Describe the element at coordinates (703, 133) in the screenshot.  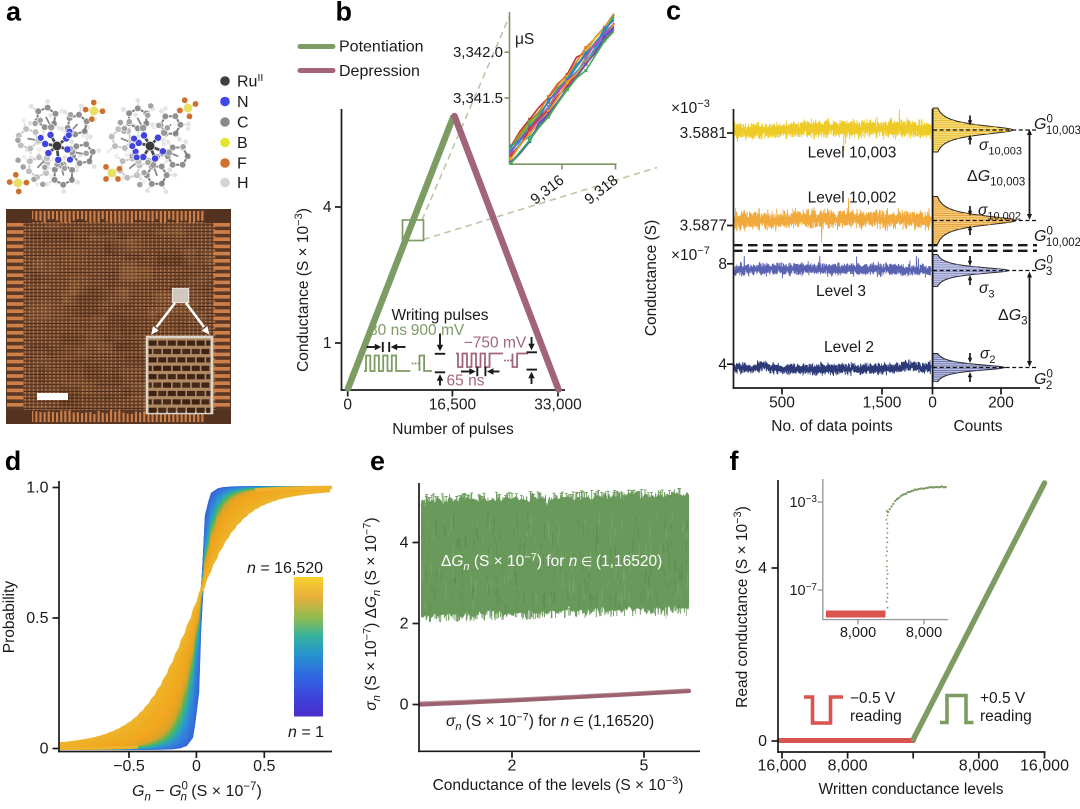
I see `svg-text: 3.5881` at that location.